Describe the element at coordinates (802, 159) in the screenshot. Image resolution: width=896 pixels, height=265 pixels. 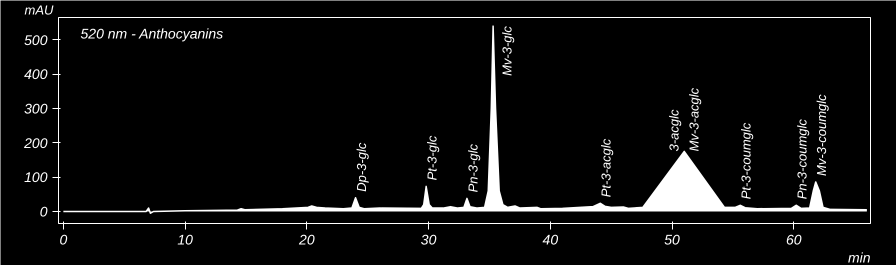
I see `annotation: Pn-3-coumglc` at that location.